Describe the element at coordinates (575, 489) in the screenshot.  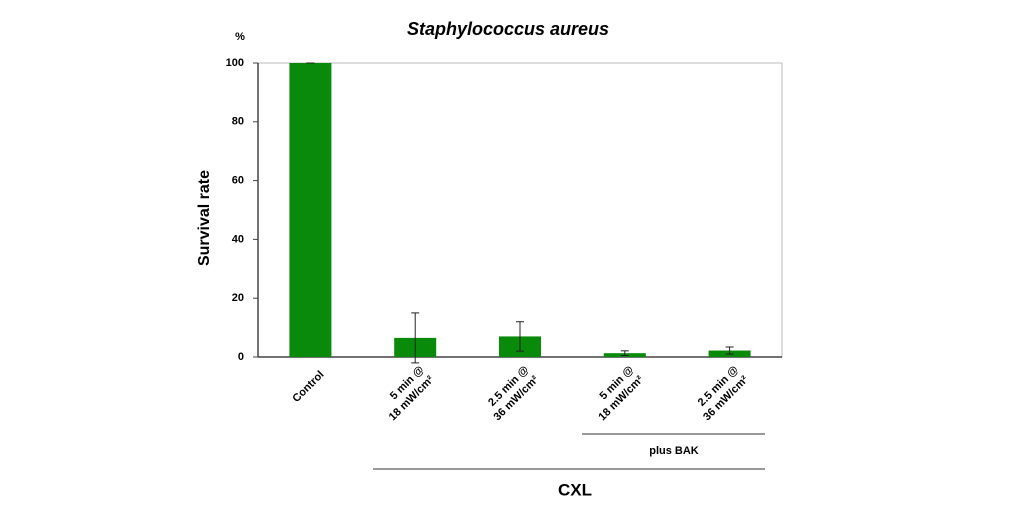
I see `group-label: CXL` at that location.